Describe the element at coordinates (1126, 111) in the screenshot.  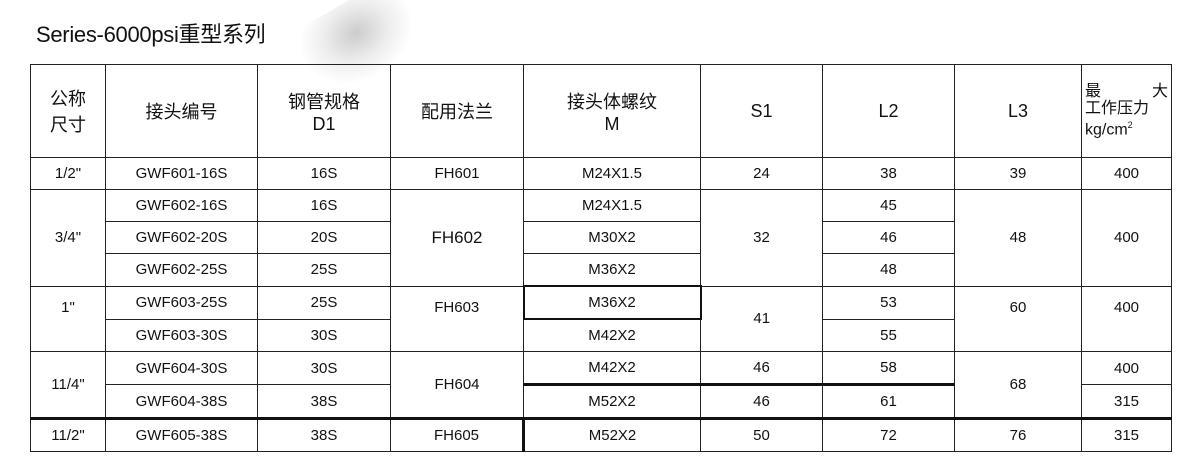
I see `header-pressure: 最大 工作压力 kg/cm2` at that location.